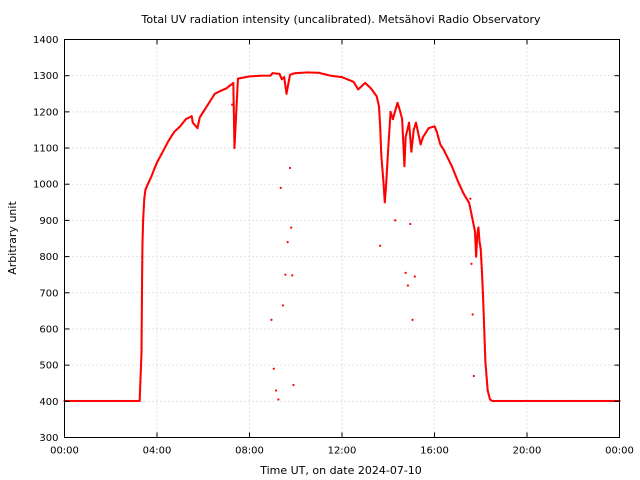  Describe the element at coordinates (48, 402) in the screenshot. I see `y-tick-label: 400` at that location.